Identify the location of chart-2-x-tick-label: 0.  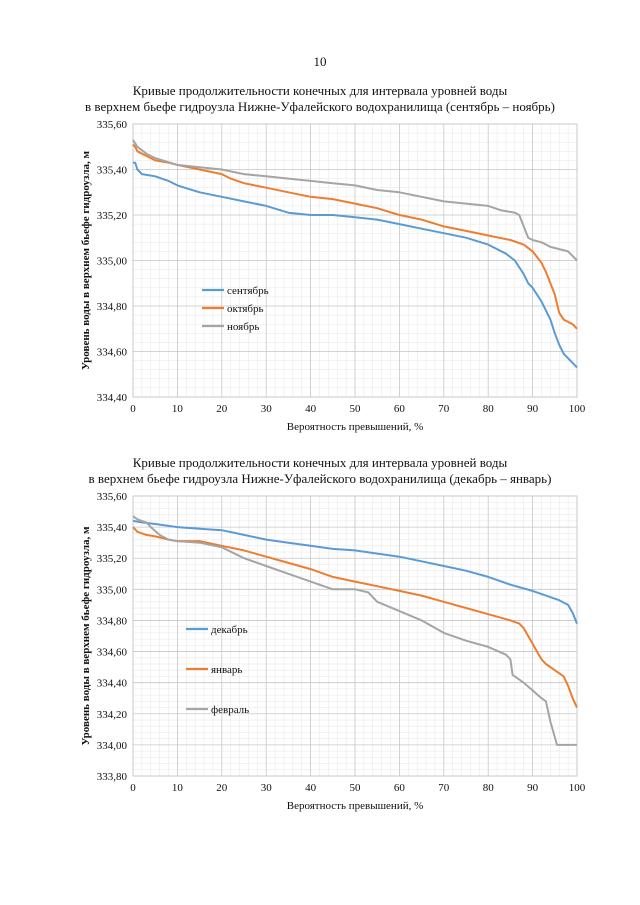
(133, 788).